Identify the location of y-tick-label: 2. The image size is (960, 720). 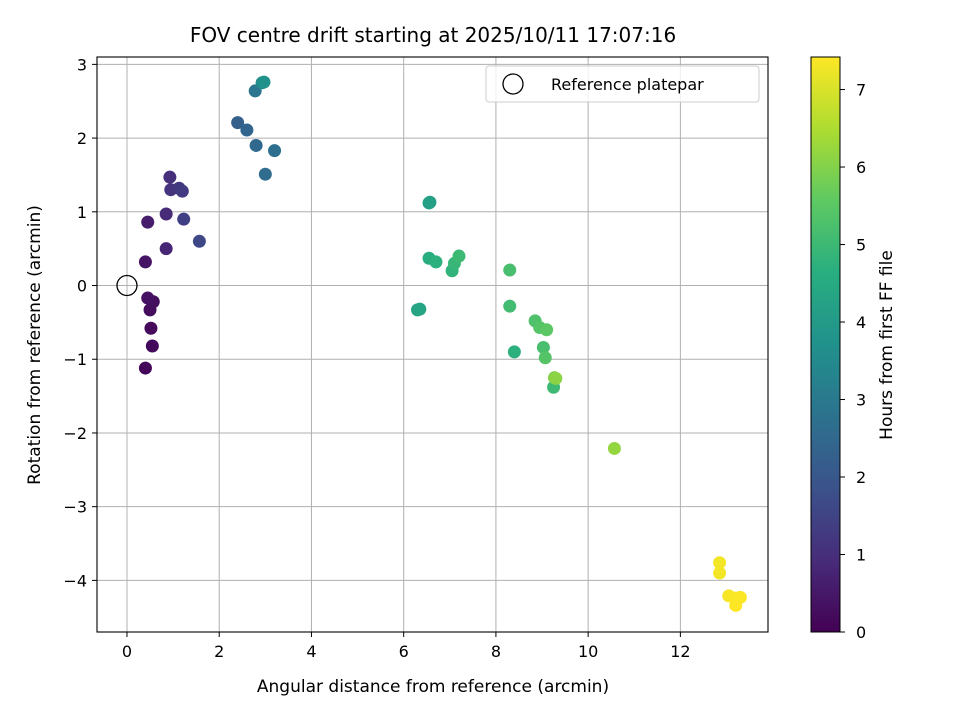
(82, 138).